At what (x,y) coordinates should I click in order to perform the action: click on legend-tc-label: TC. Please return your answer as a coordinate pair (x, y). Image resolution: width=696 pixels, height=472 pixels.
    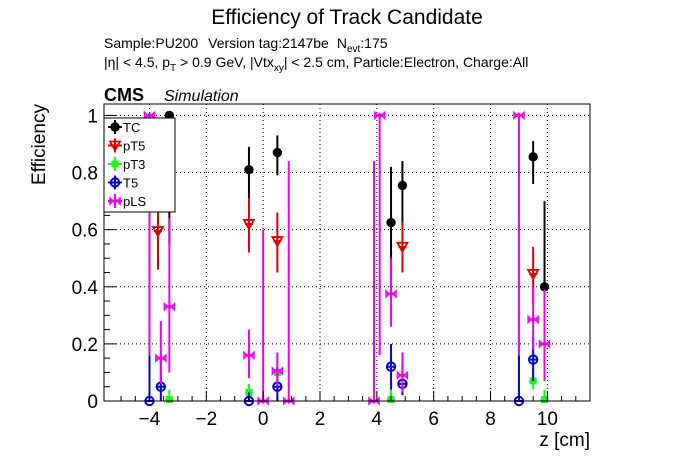
    Looking at the image, I should click on (131, 127).